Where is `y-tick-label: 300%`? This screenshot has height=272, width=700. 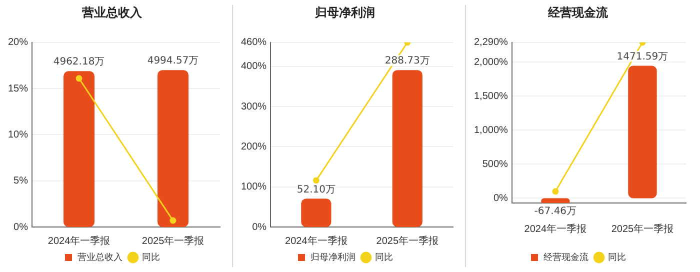 y-tick-label: 300% is located at coordinates (254, 106).